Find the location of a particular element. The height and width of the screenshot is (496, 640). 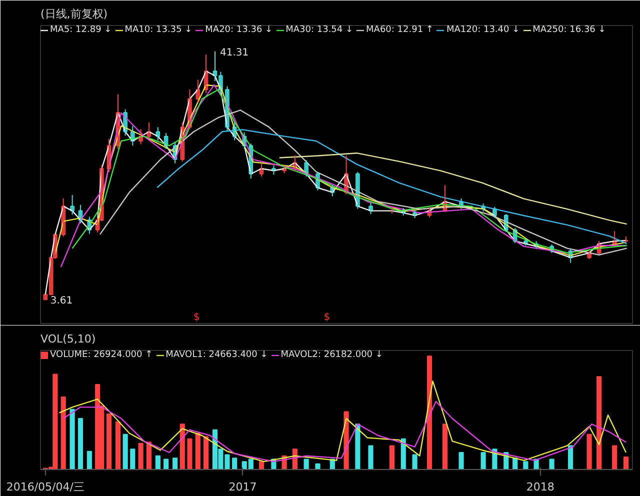

chart-title: VOL(5,10) is located at coordinates (68, 339).